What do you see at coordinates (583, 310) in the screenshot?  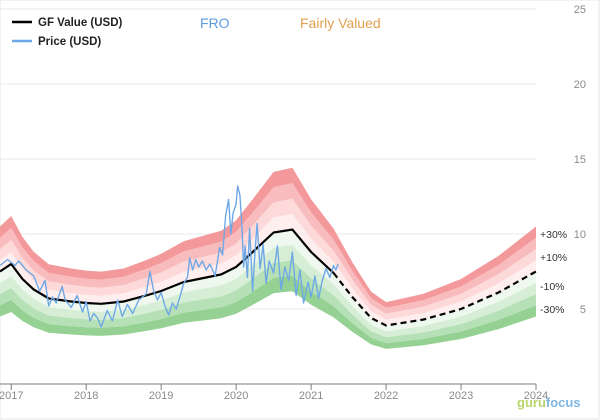 I see `y-tick-label: 5` at bounding box center [583, 310].